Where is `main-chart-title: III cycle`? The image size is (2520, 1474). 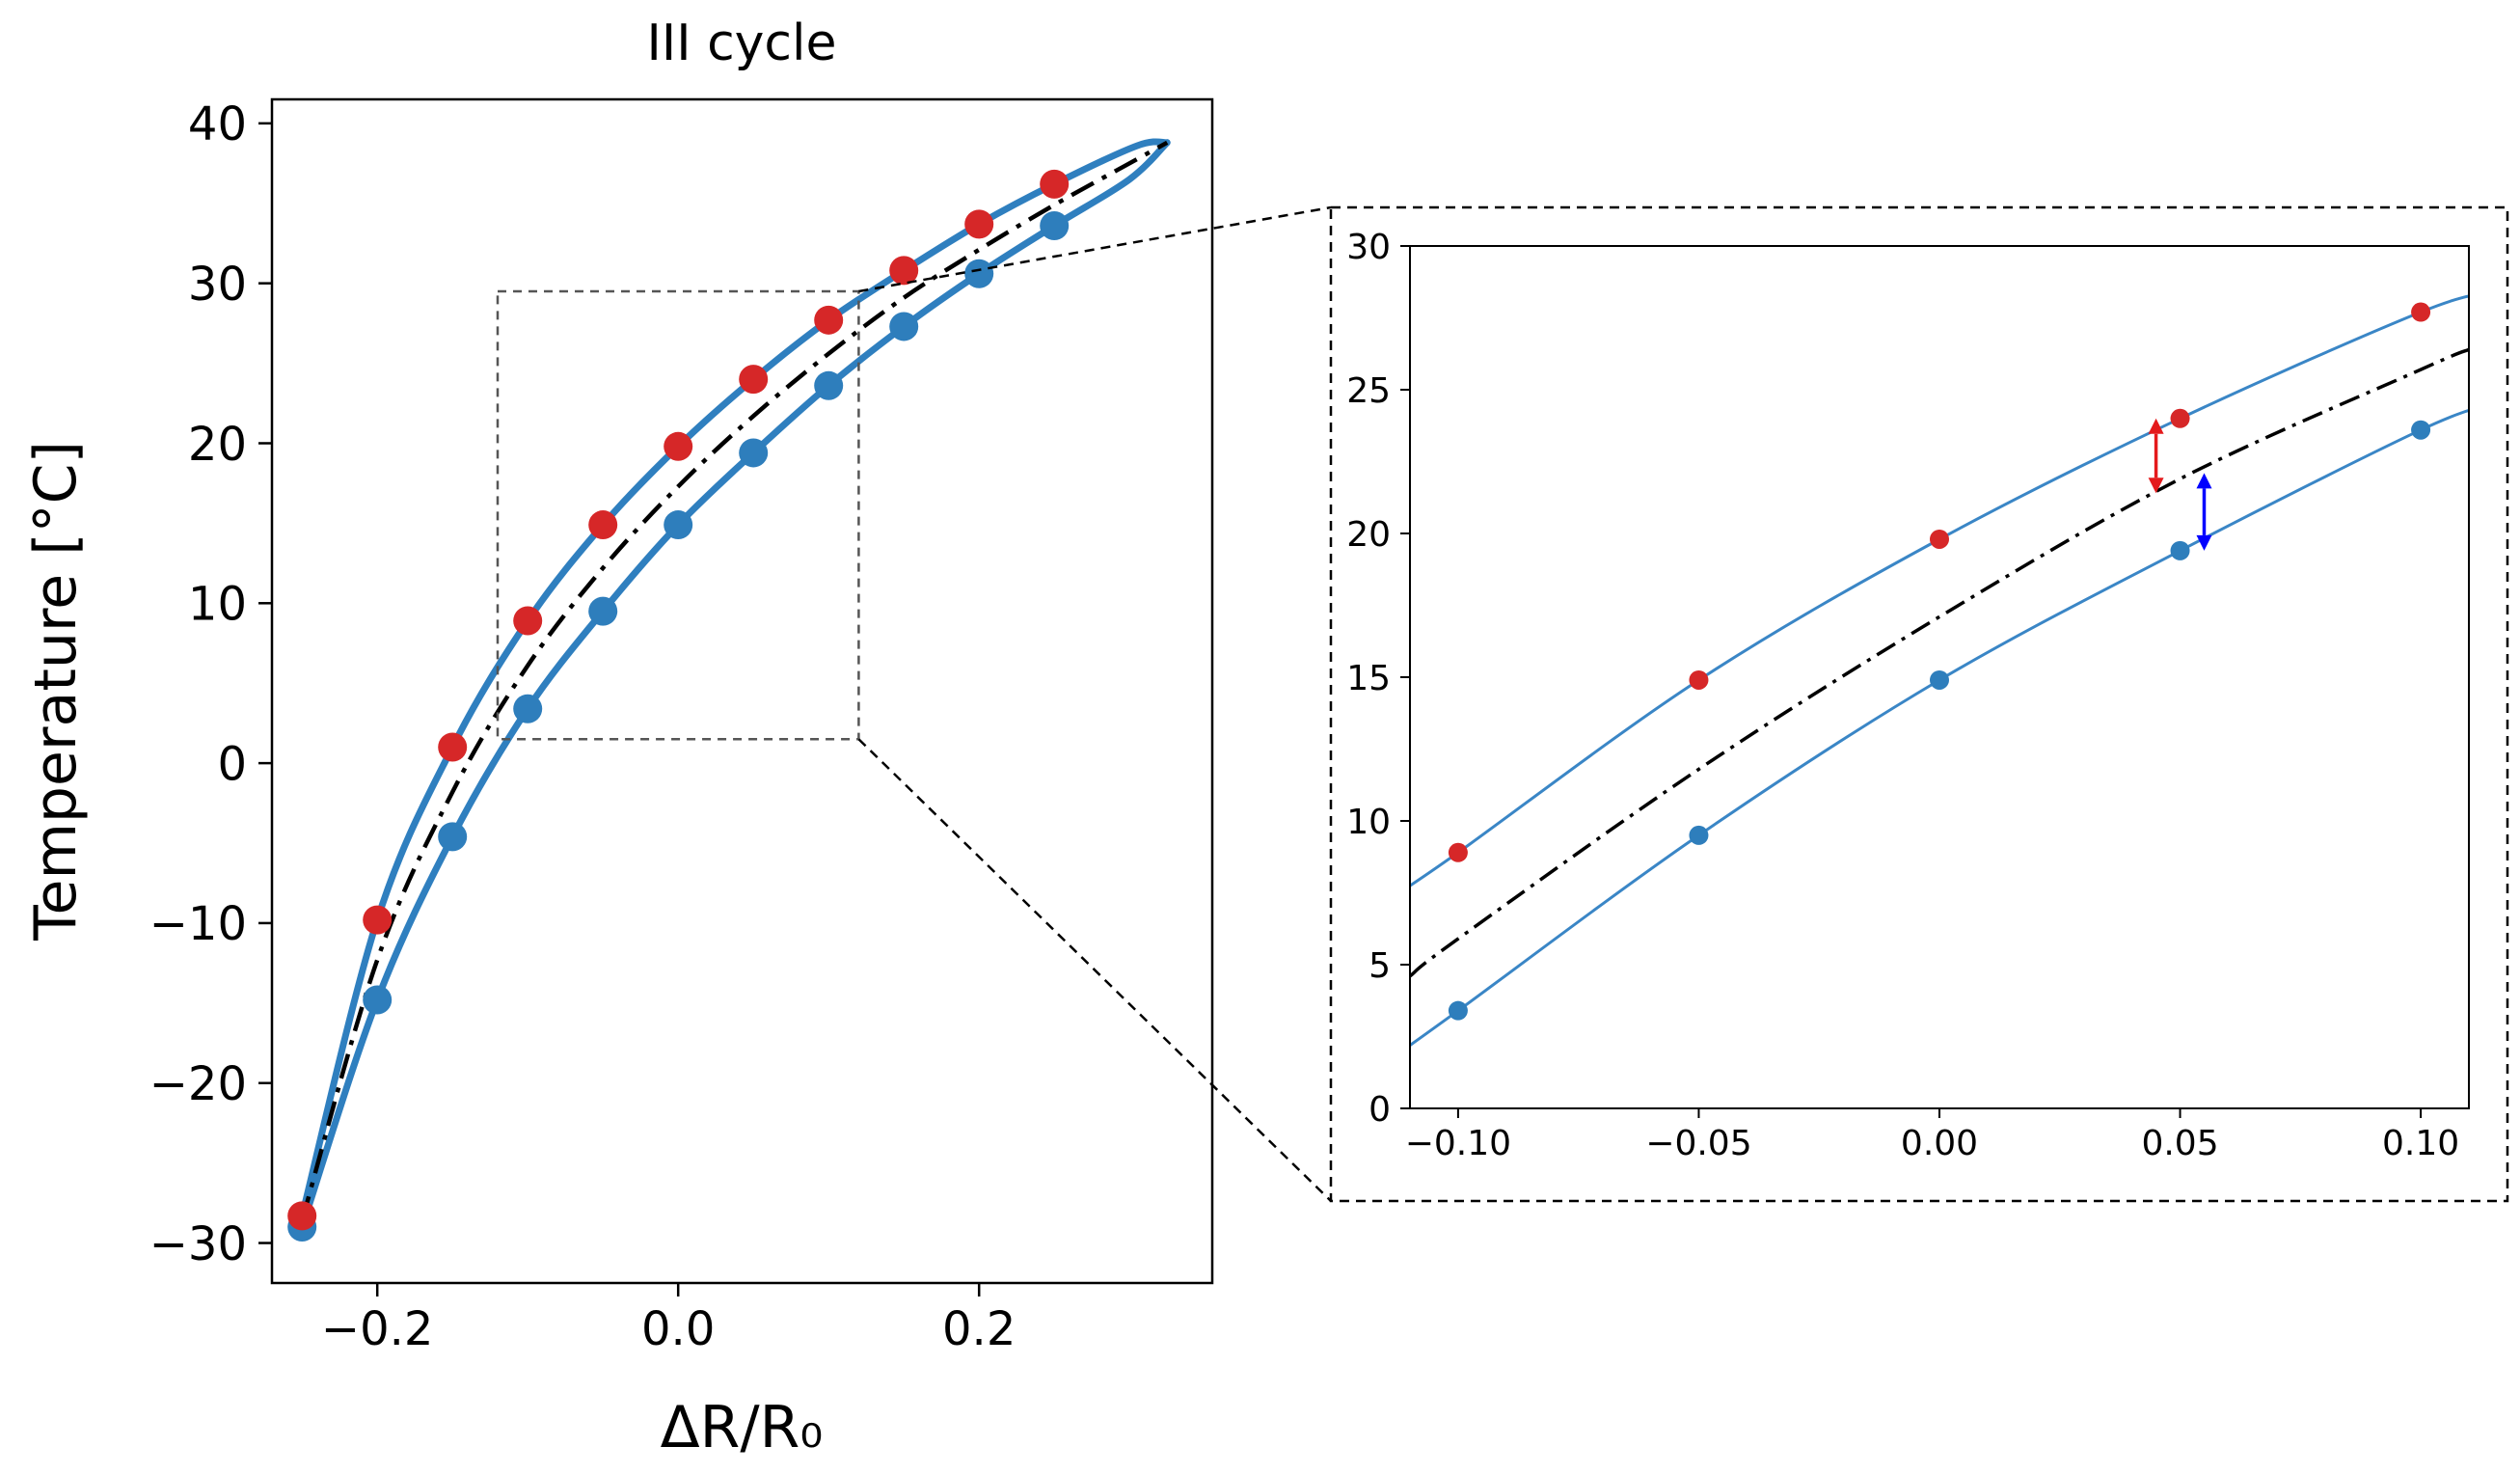
main-chart-title: III cycle is located at coordinates (742, 43).